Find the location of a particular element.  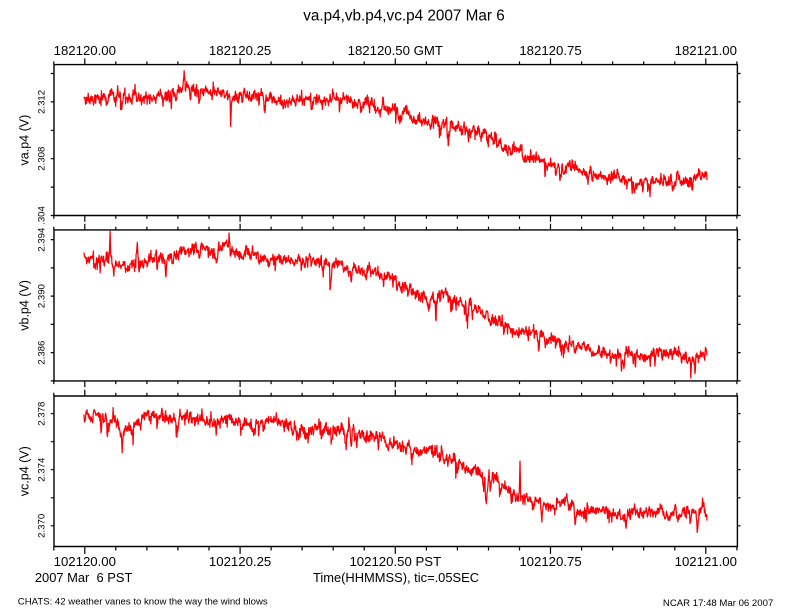

svg-text: 2.312 is located at coordinates (41, 102).